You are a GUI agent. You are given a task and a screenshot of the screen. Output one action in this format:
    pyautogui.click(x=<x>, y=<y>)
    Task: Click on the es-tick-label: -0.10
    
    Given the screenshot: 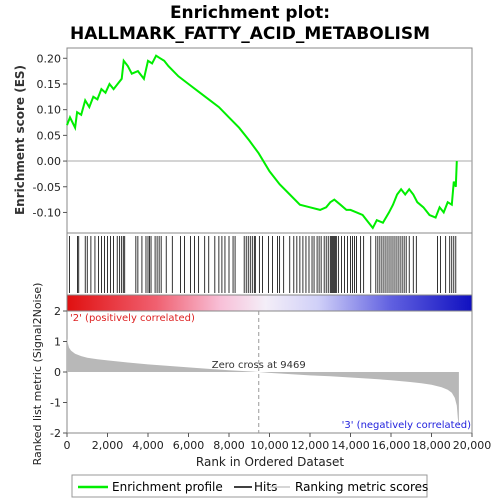 What is the action you would take?
    pyautogui.click(x=47, y=212)
    